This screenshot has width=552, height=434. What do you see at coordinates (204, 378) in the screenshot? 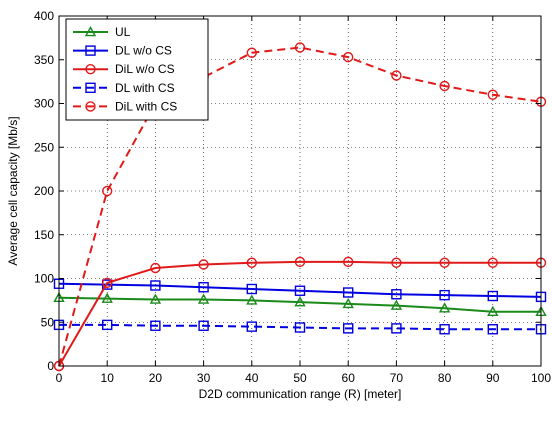
I see `x-tick-label: 30` at bounding box center [204, 378].